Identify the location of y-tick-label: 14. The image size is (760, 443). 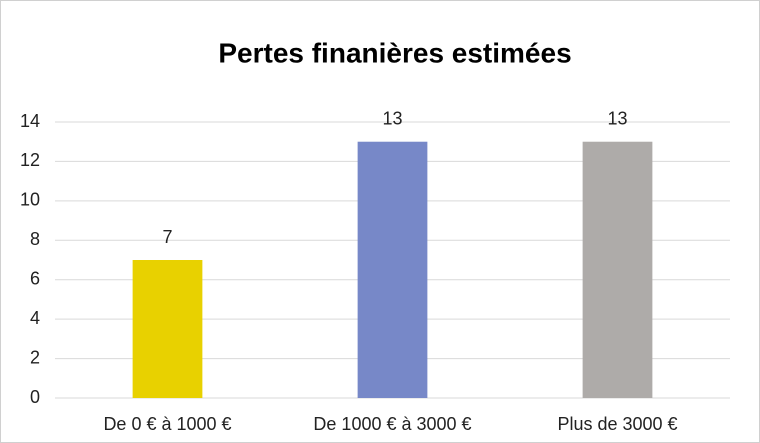
(30, 121).